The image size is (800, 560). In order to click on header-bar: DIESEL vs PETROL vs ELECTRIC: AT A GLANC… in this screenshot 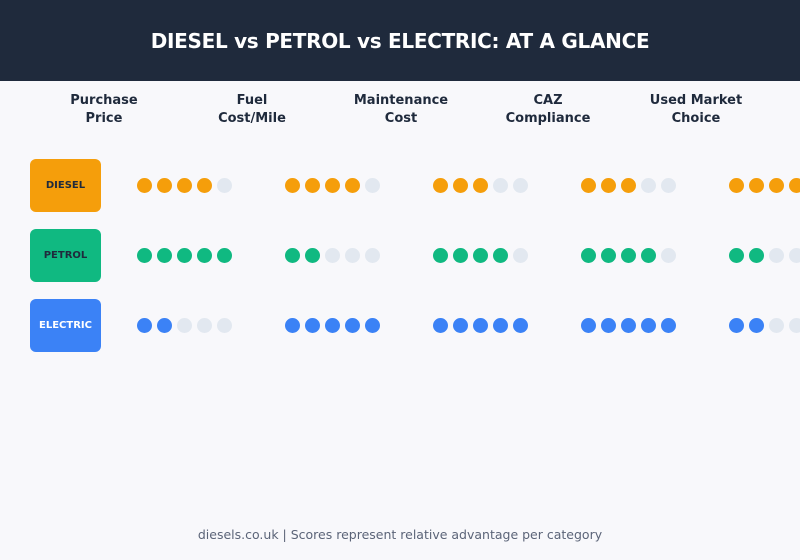, I will do `click(400, 40)`.